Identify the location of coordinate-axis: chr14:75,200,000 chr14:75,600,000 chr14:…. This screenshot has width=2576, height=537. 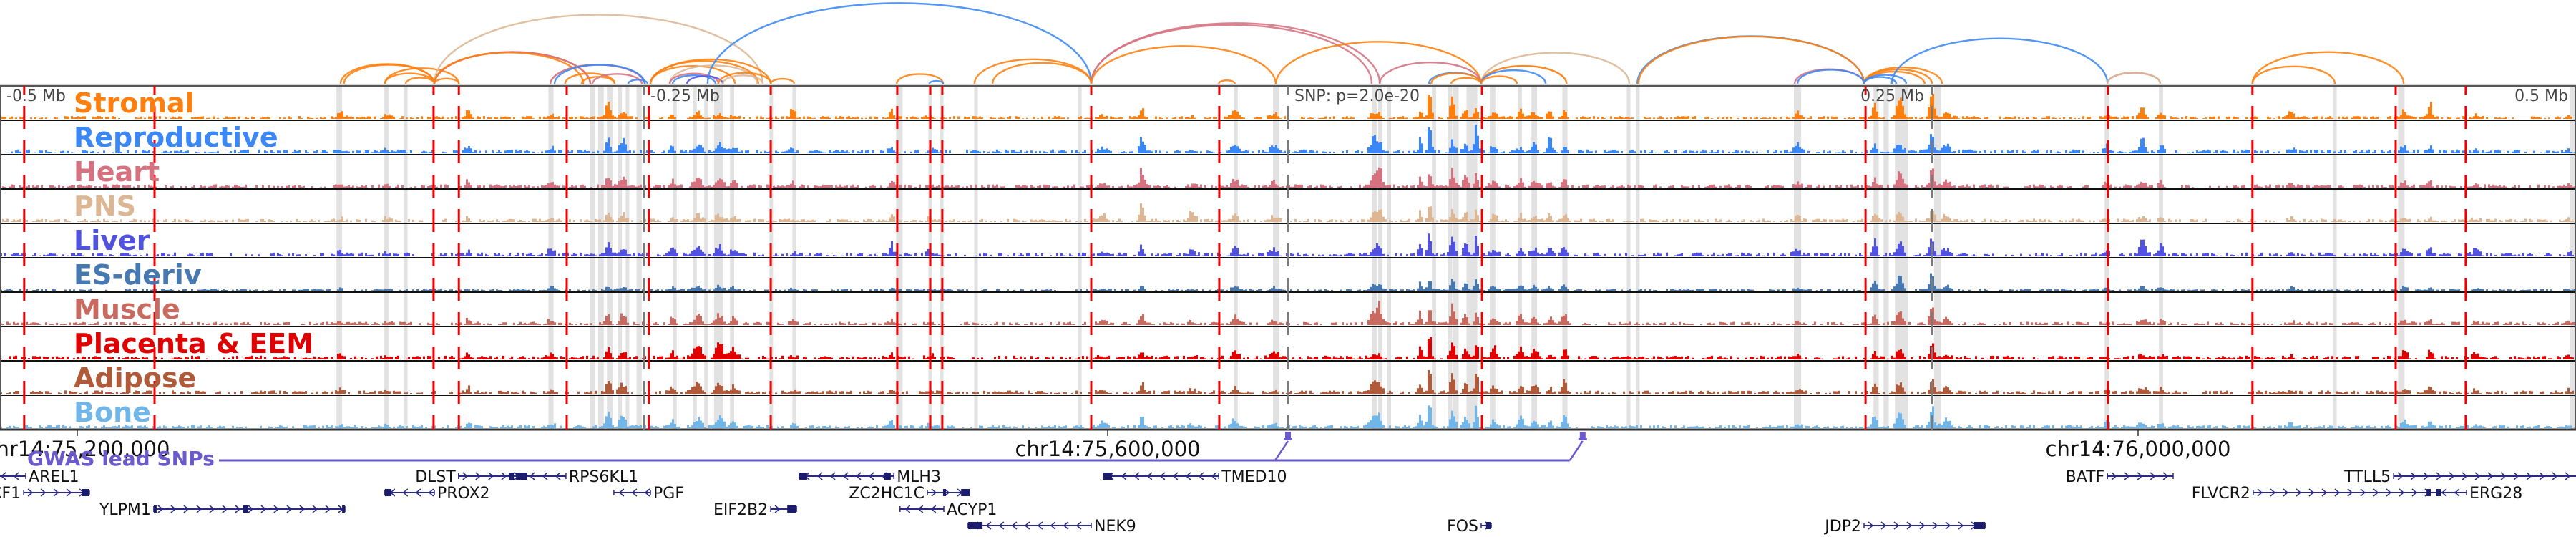
(1115, 445).